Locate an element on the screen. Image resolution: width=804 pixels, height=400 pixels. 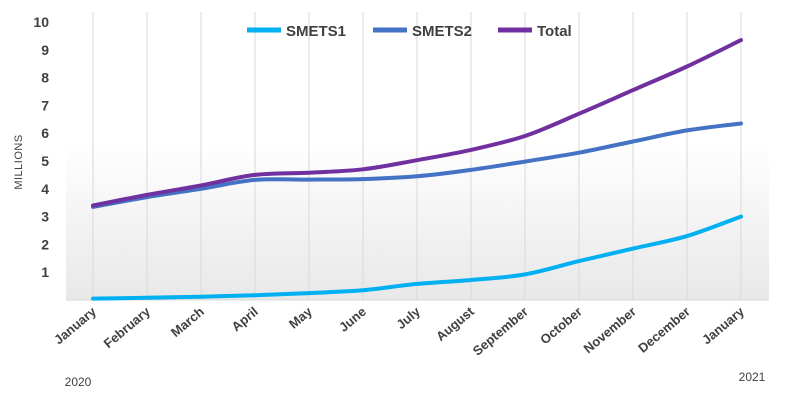
legend-label-total: Total is located at coordinates (554, 31).